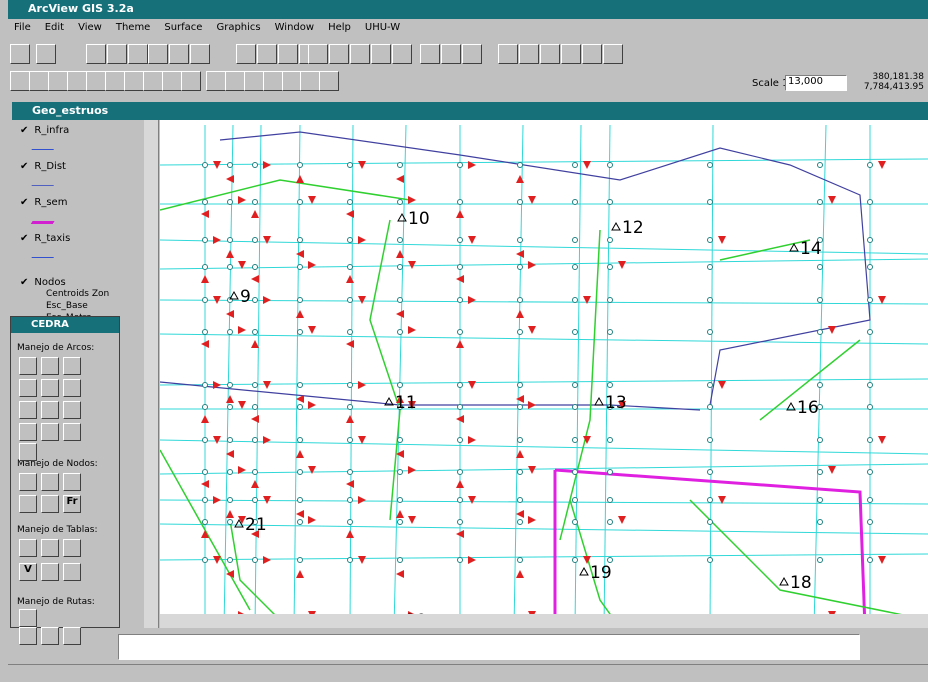  I want to click on toolbox-button: V, so click(28, 572).